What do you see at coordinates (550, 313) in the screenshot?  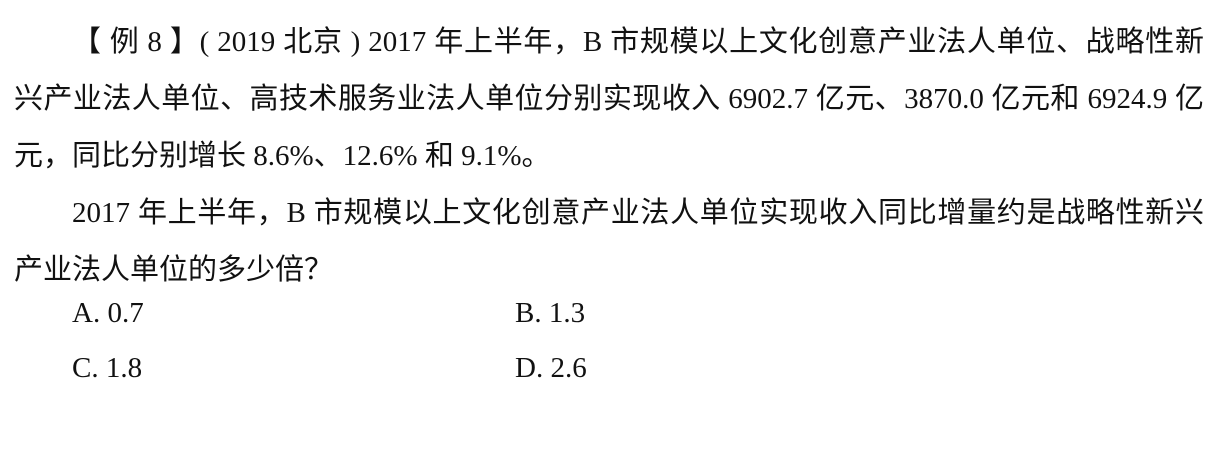 I see `option-b: B. 1.3` at bounding box center [550, 313].